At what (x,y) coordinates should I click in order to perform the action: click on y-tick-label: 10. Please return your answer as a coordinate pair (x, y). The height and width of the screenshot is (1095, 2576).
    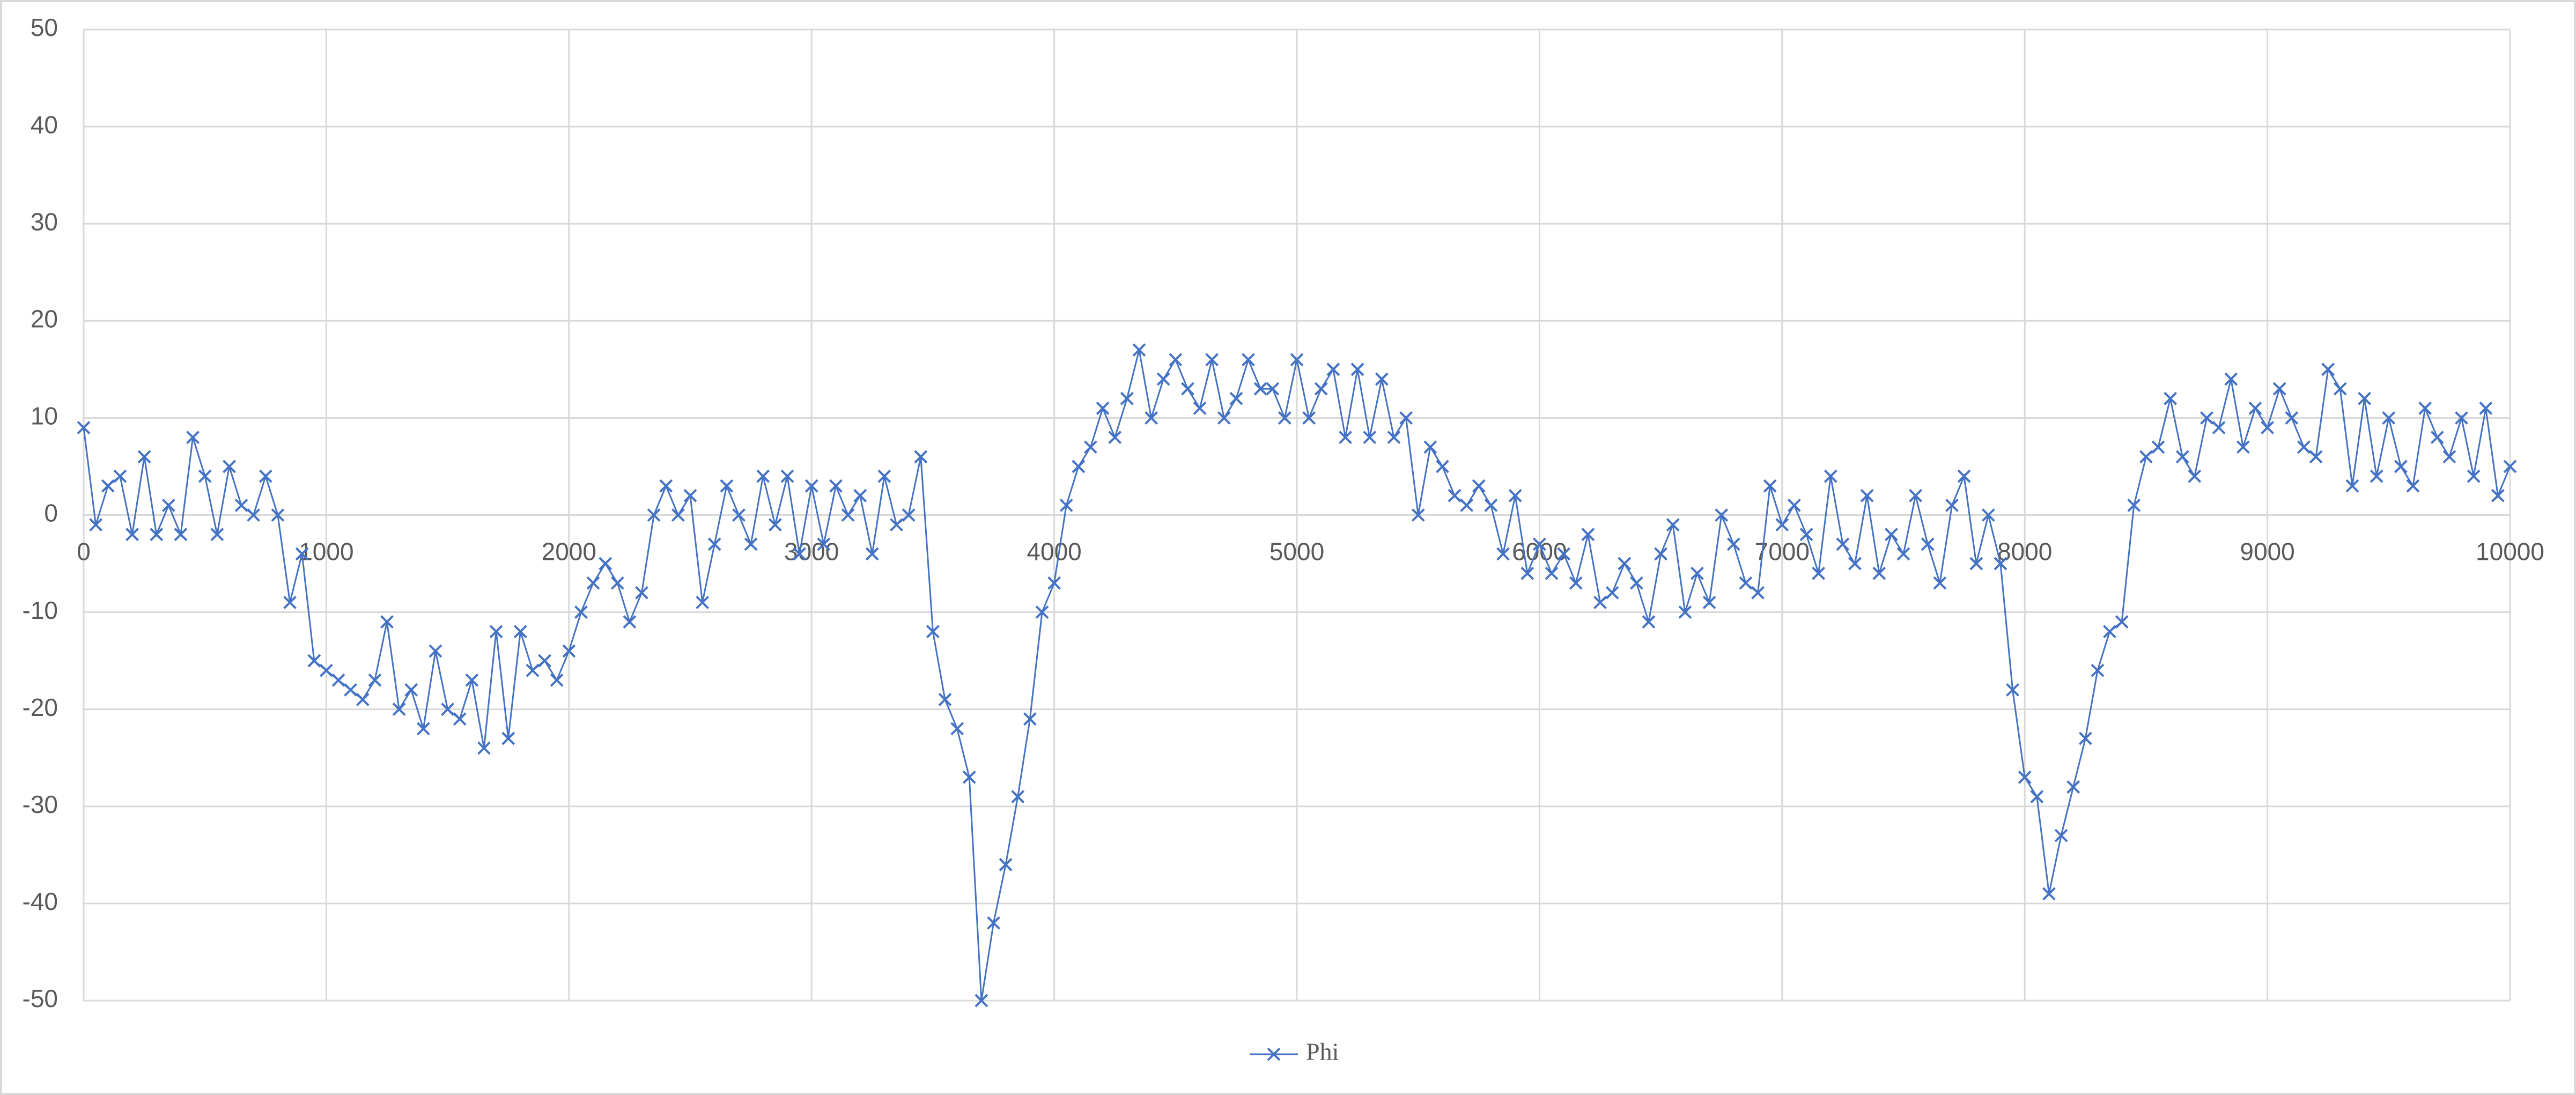
    Looking at the image, I should click on (44, 416).